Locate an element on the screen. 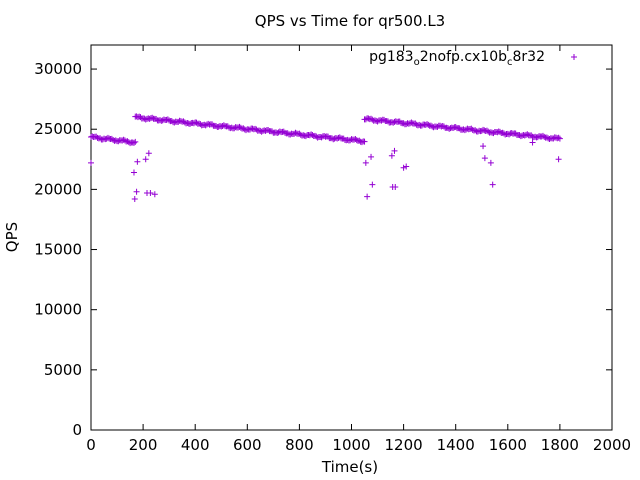  y-tick-label: 0 is located at coordinates (77, 430).